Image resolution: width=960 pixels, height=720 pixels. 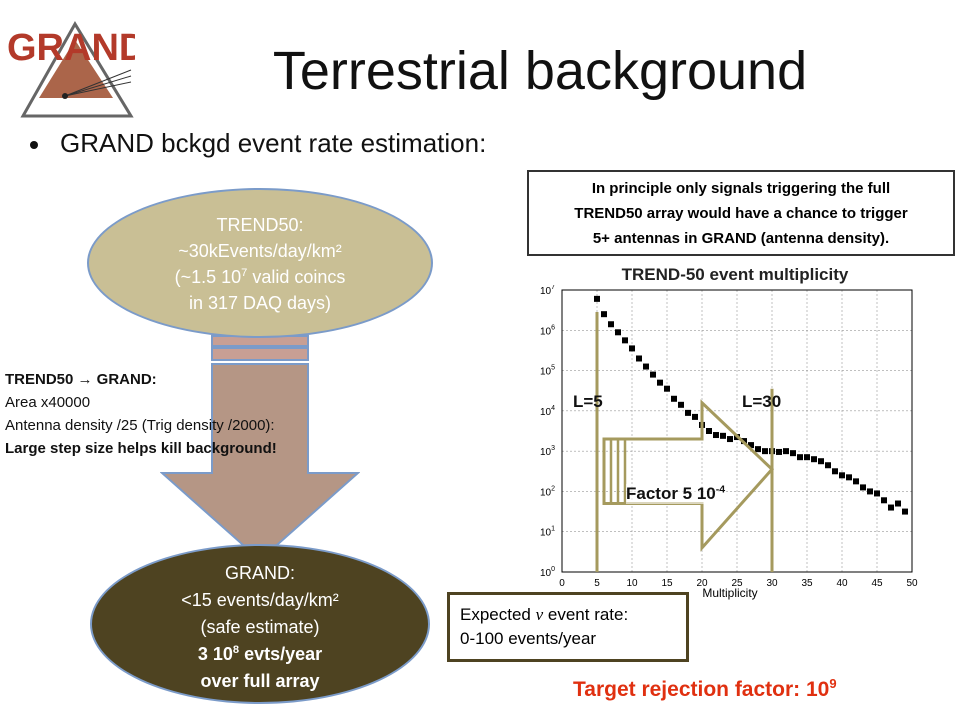 I want to click on y-tick-label: 10⁴, so click(x=547, y=411).